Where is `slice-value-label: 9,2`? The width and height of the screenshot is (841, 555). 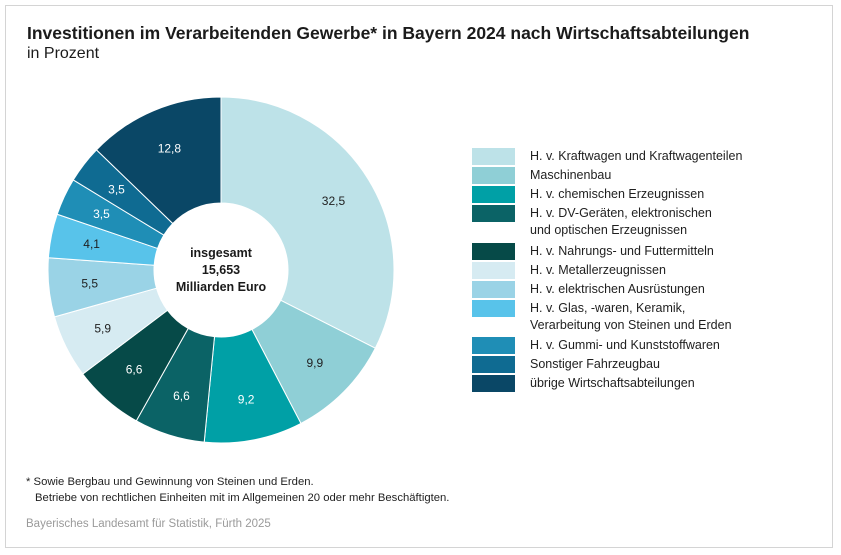
slice-value-label: 9,2 is located at coordinates (246, 400).